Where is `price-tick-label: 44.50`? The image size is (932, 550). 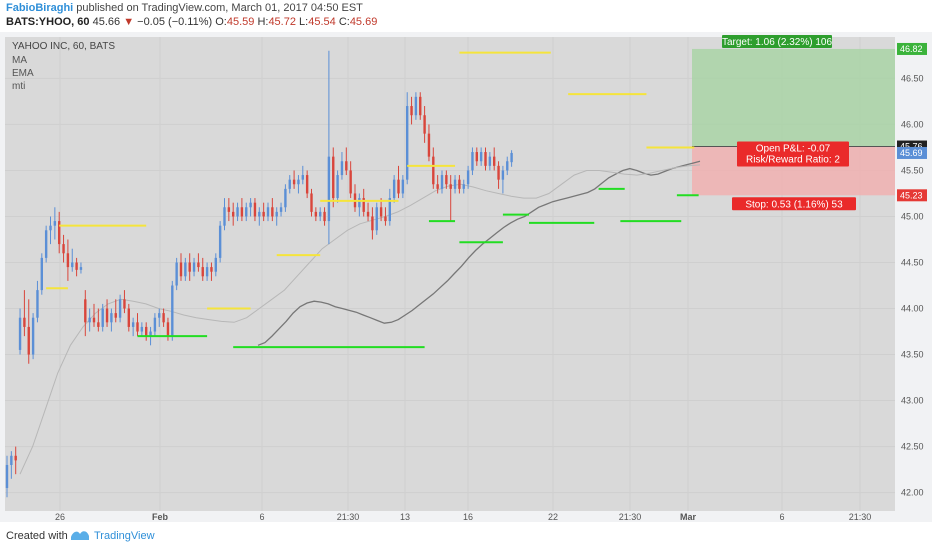 price-tick-label: 44.50 is located at coordinates (912, 262).